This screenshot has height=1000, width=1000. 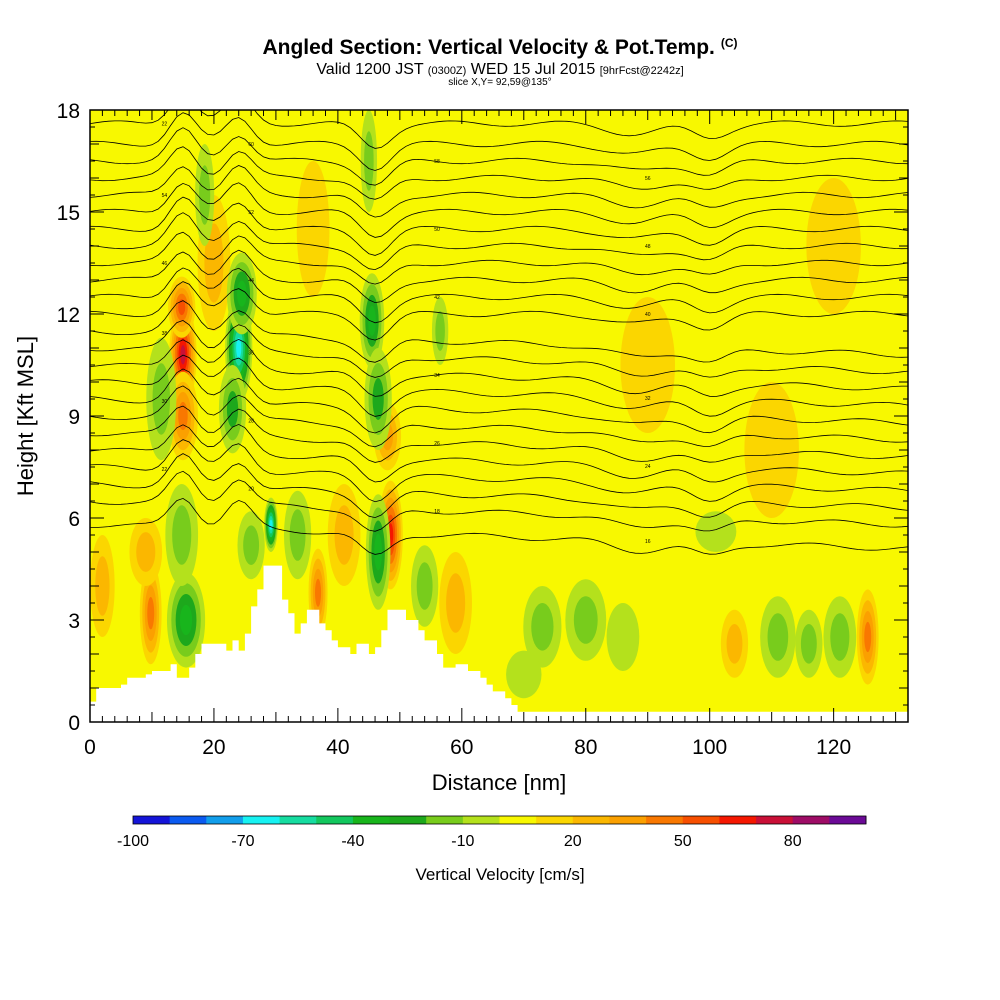 I want to click on theta-label: 34, so click(x=437, y=376).